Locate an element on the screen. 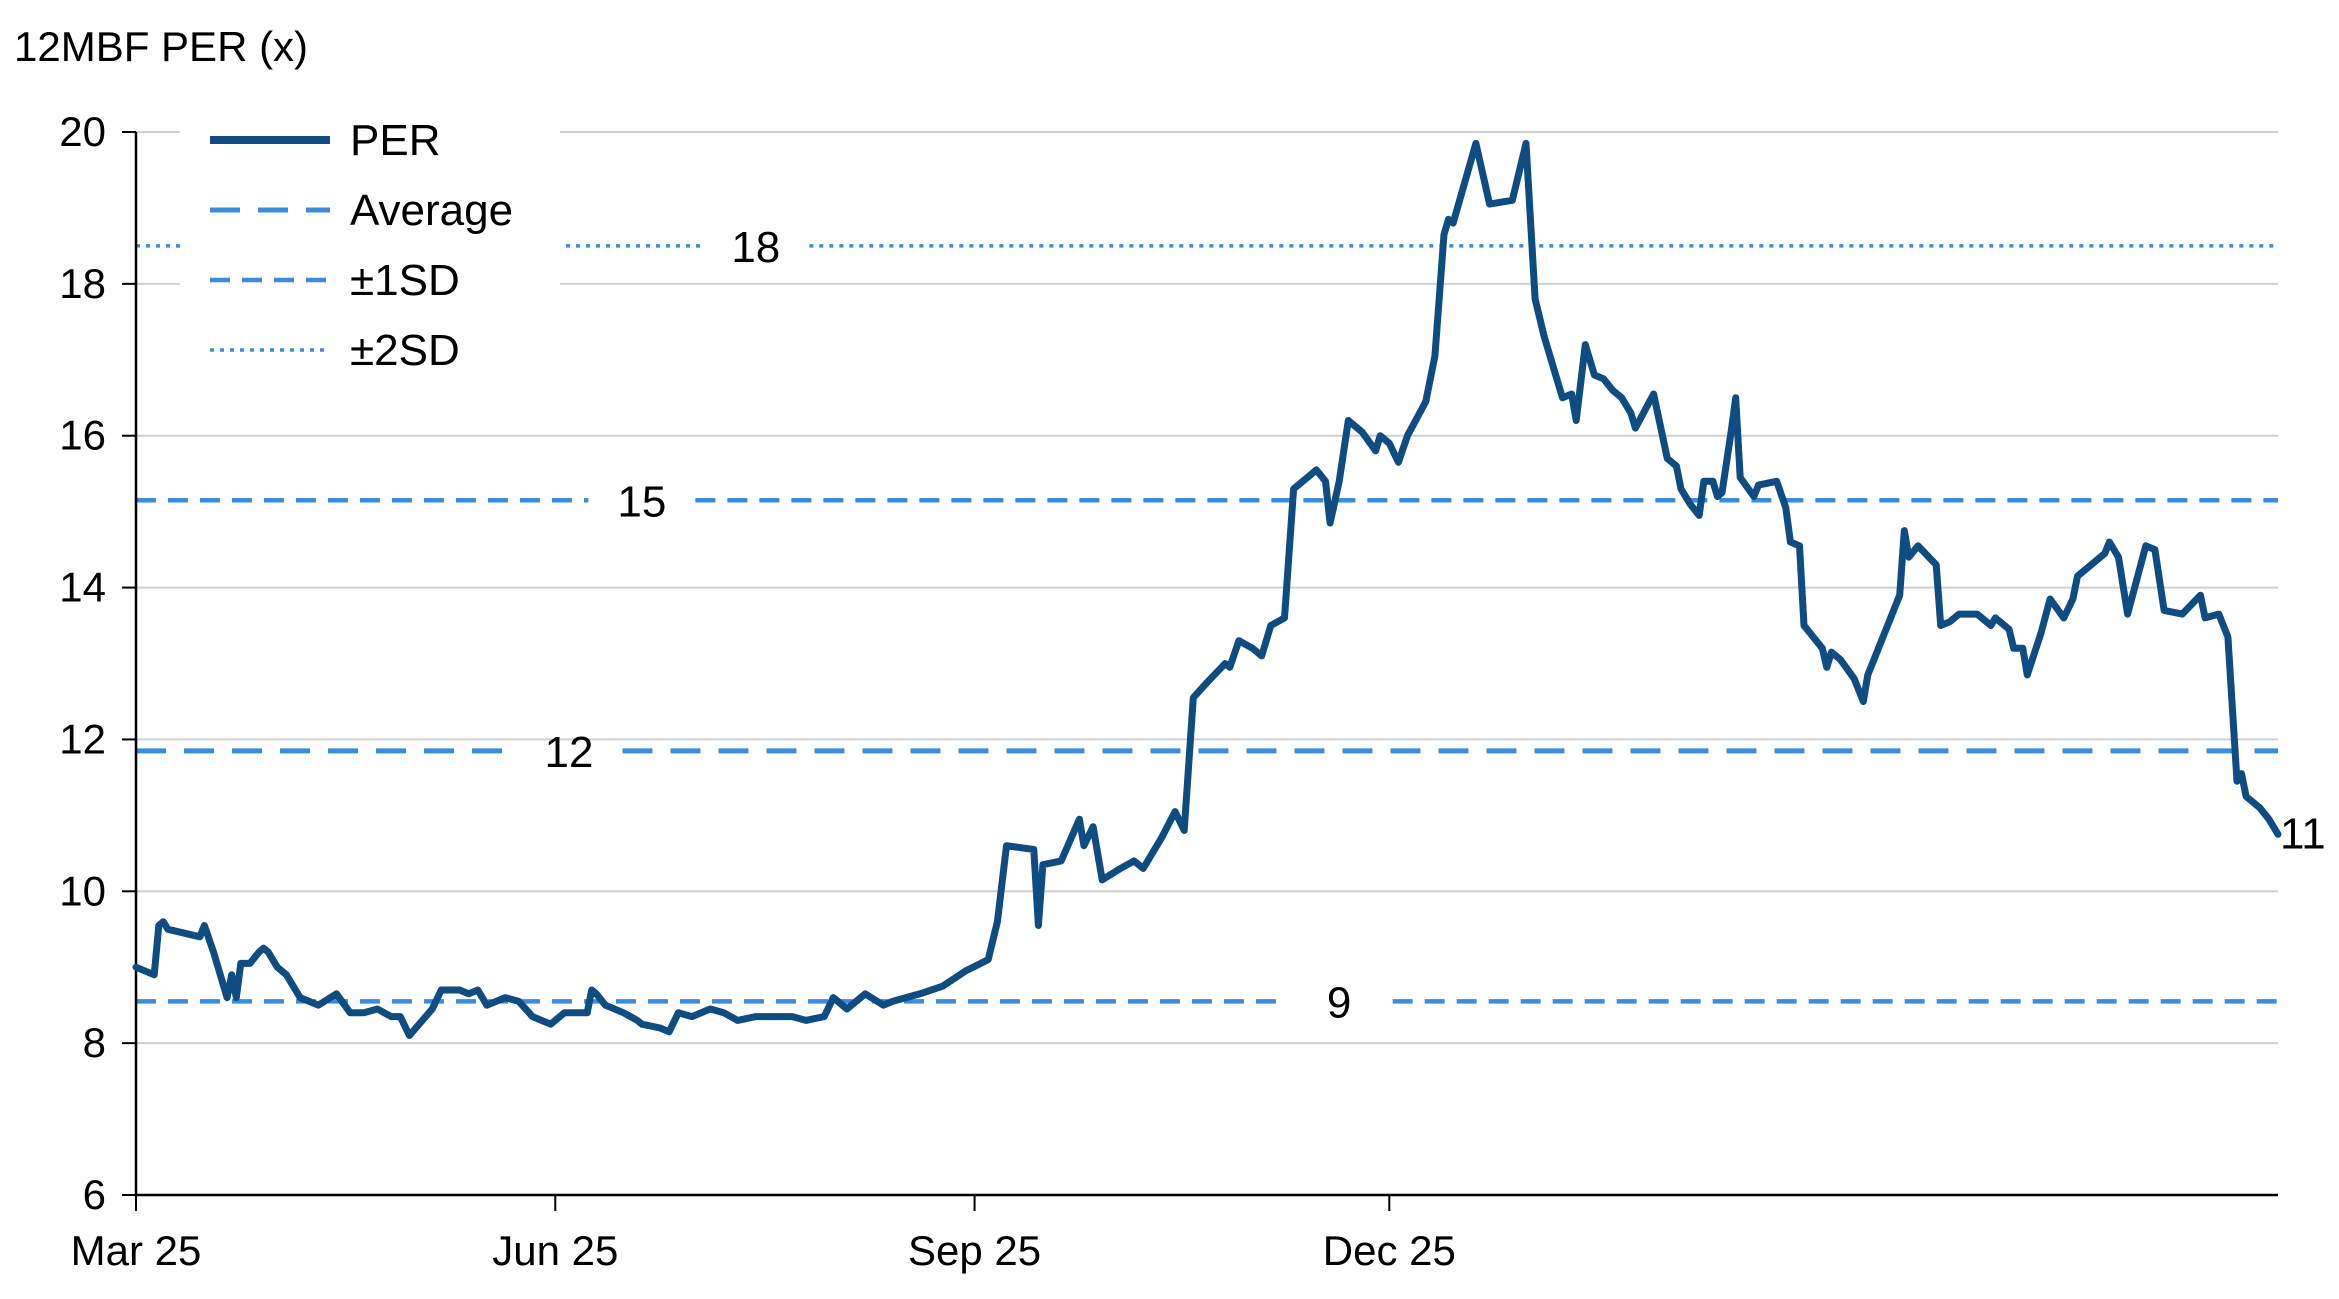 This screenshot has height=1299, width=2339. x-tick-label: Mar 25 is located at coordinates (136, 1250).